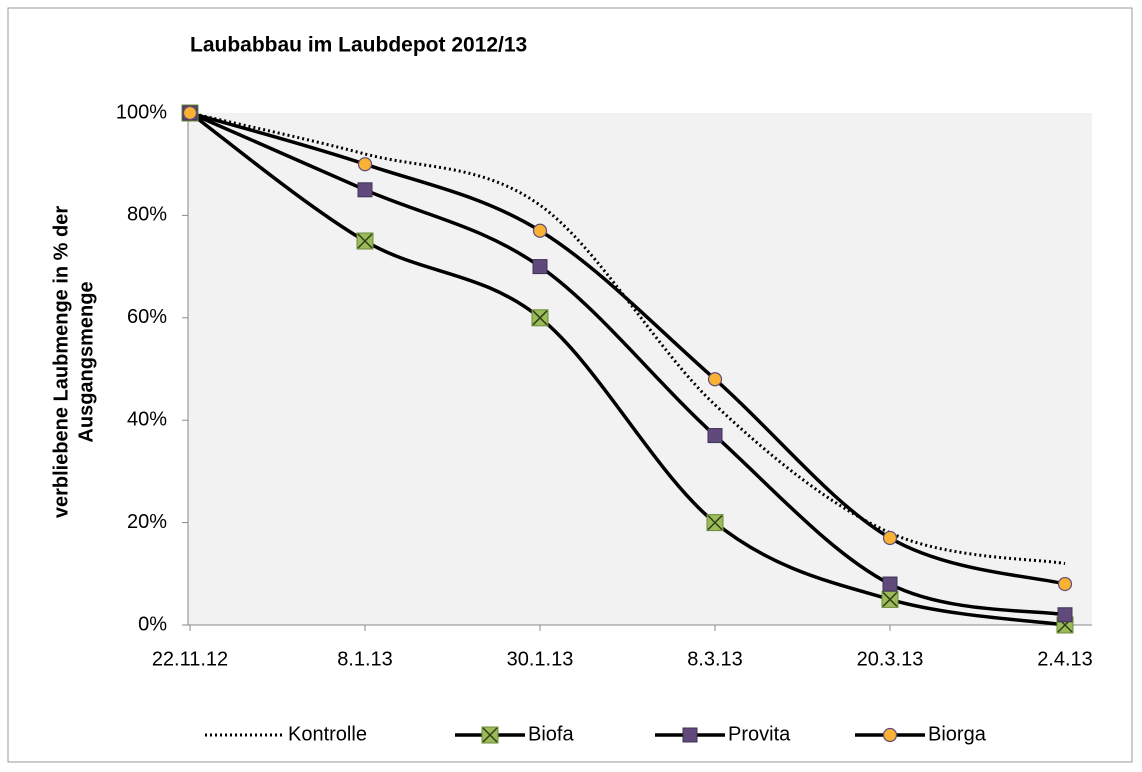 Image resolution: width=1142 pixels, height=772 pixels. Describe the element at coordinates (152, 624) in the screenshot. I see `y-tick-label: 0%` at that location.